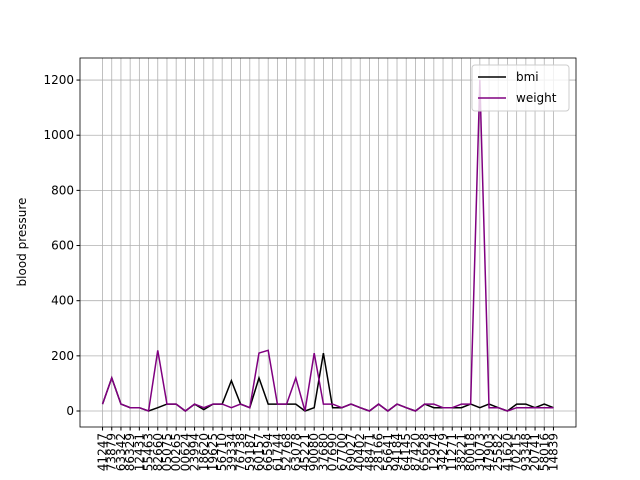 Image resolution: width=640 pixels, height=480 pixels. Describe the element at coordinates (517, 452) in the screenshot. I see `x-tick-label: 70215` at that location.